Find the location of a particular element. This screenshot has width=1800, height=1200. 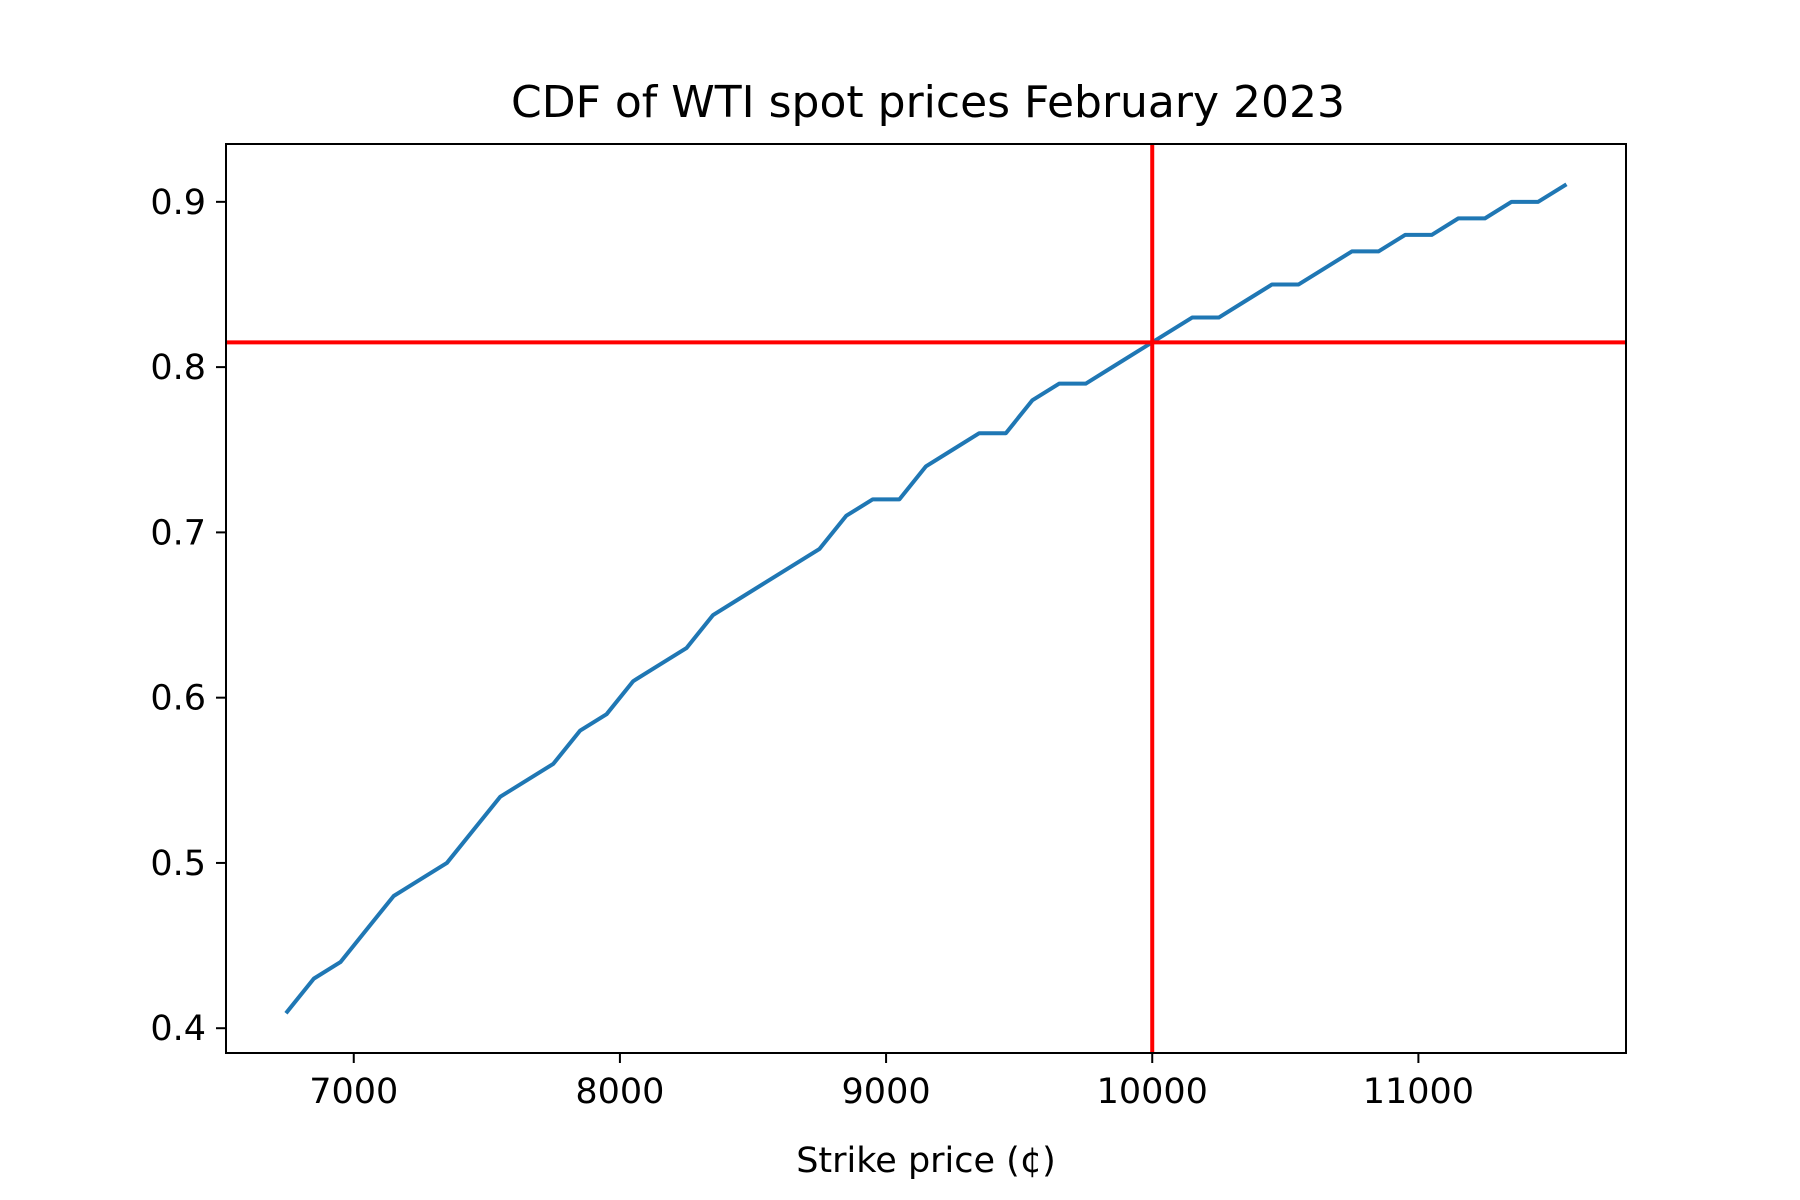

y-tick-label: 0.9 is located at coordinates (178, 203).